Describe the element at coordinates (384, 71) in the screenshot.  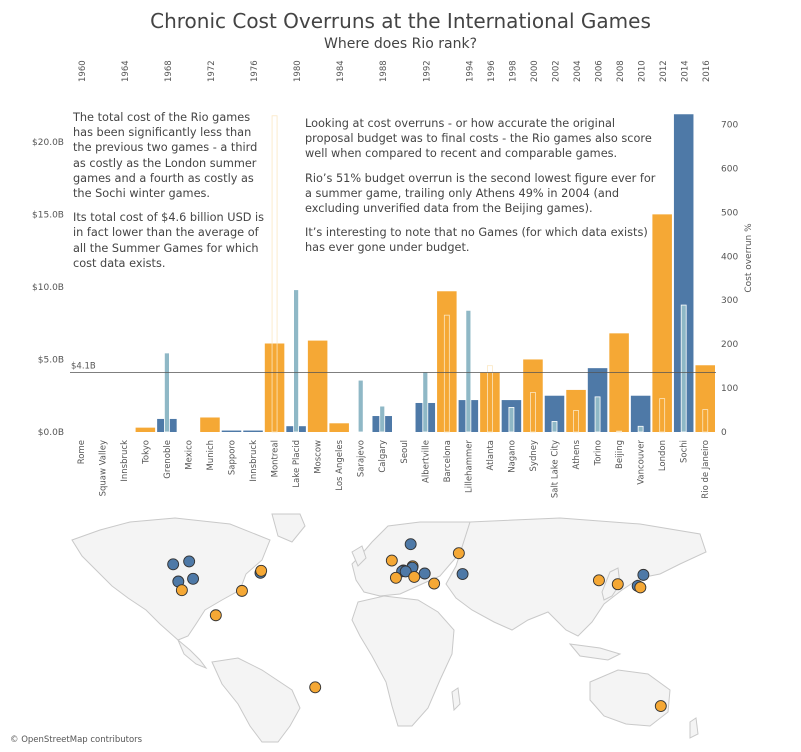
I see `top-year-label: 1988` at that location.